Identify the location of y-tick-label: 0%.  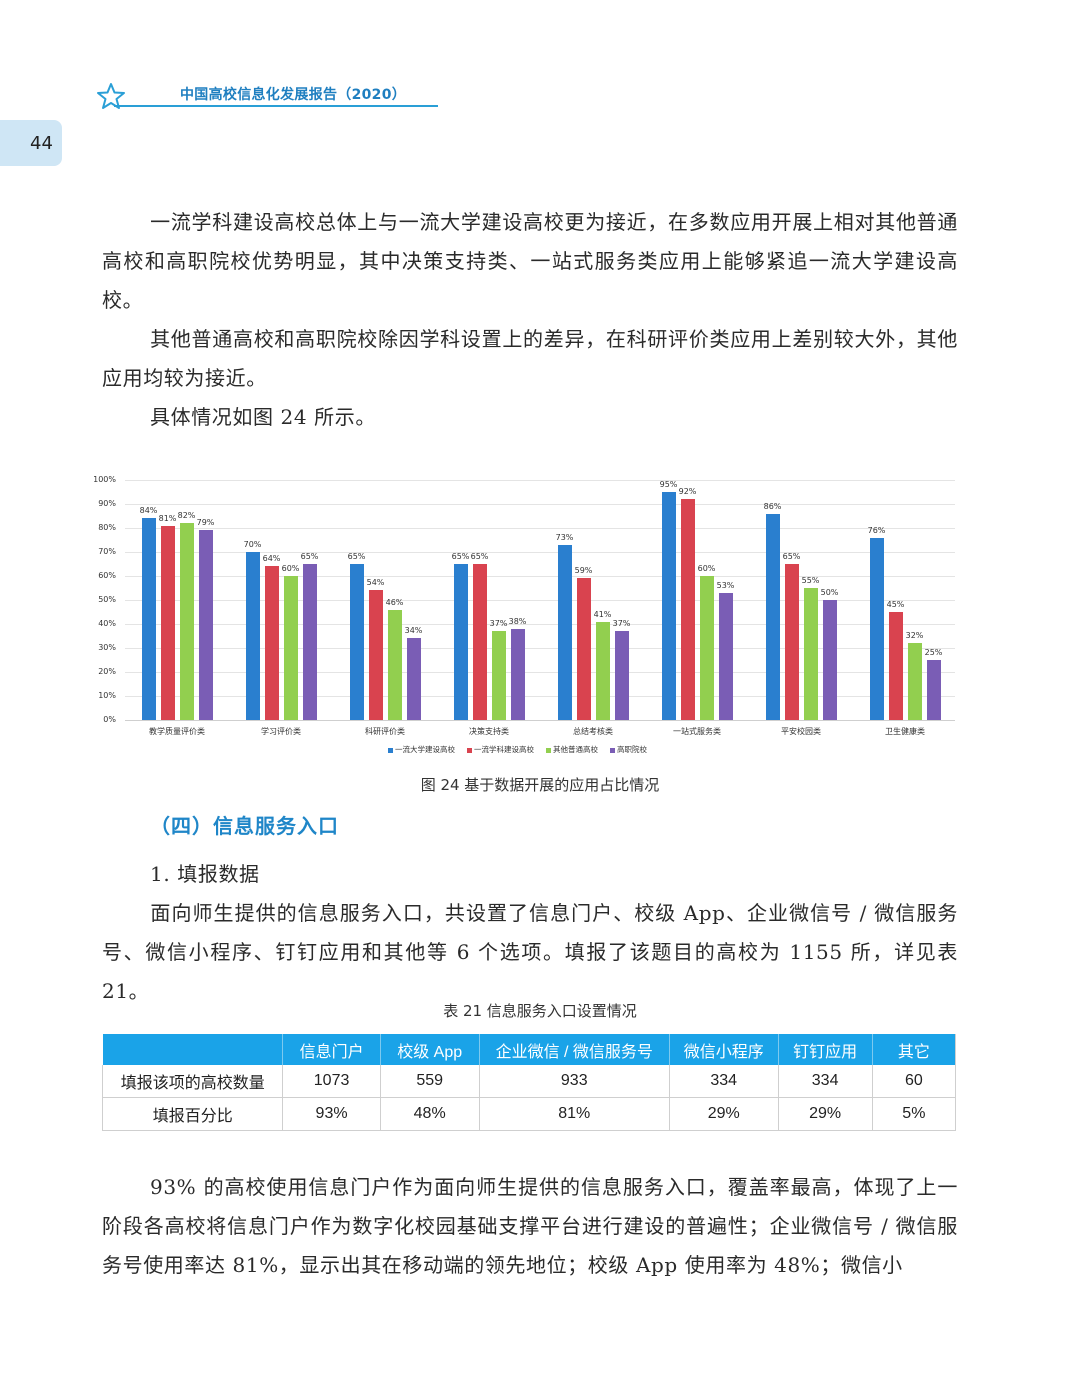
(109, 719).